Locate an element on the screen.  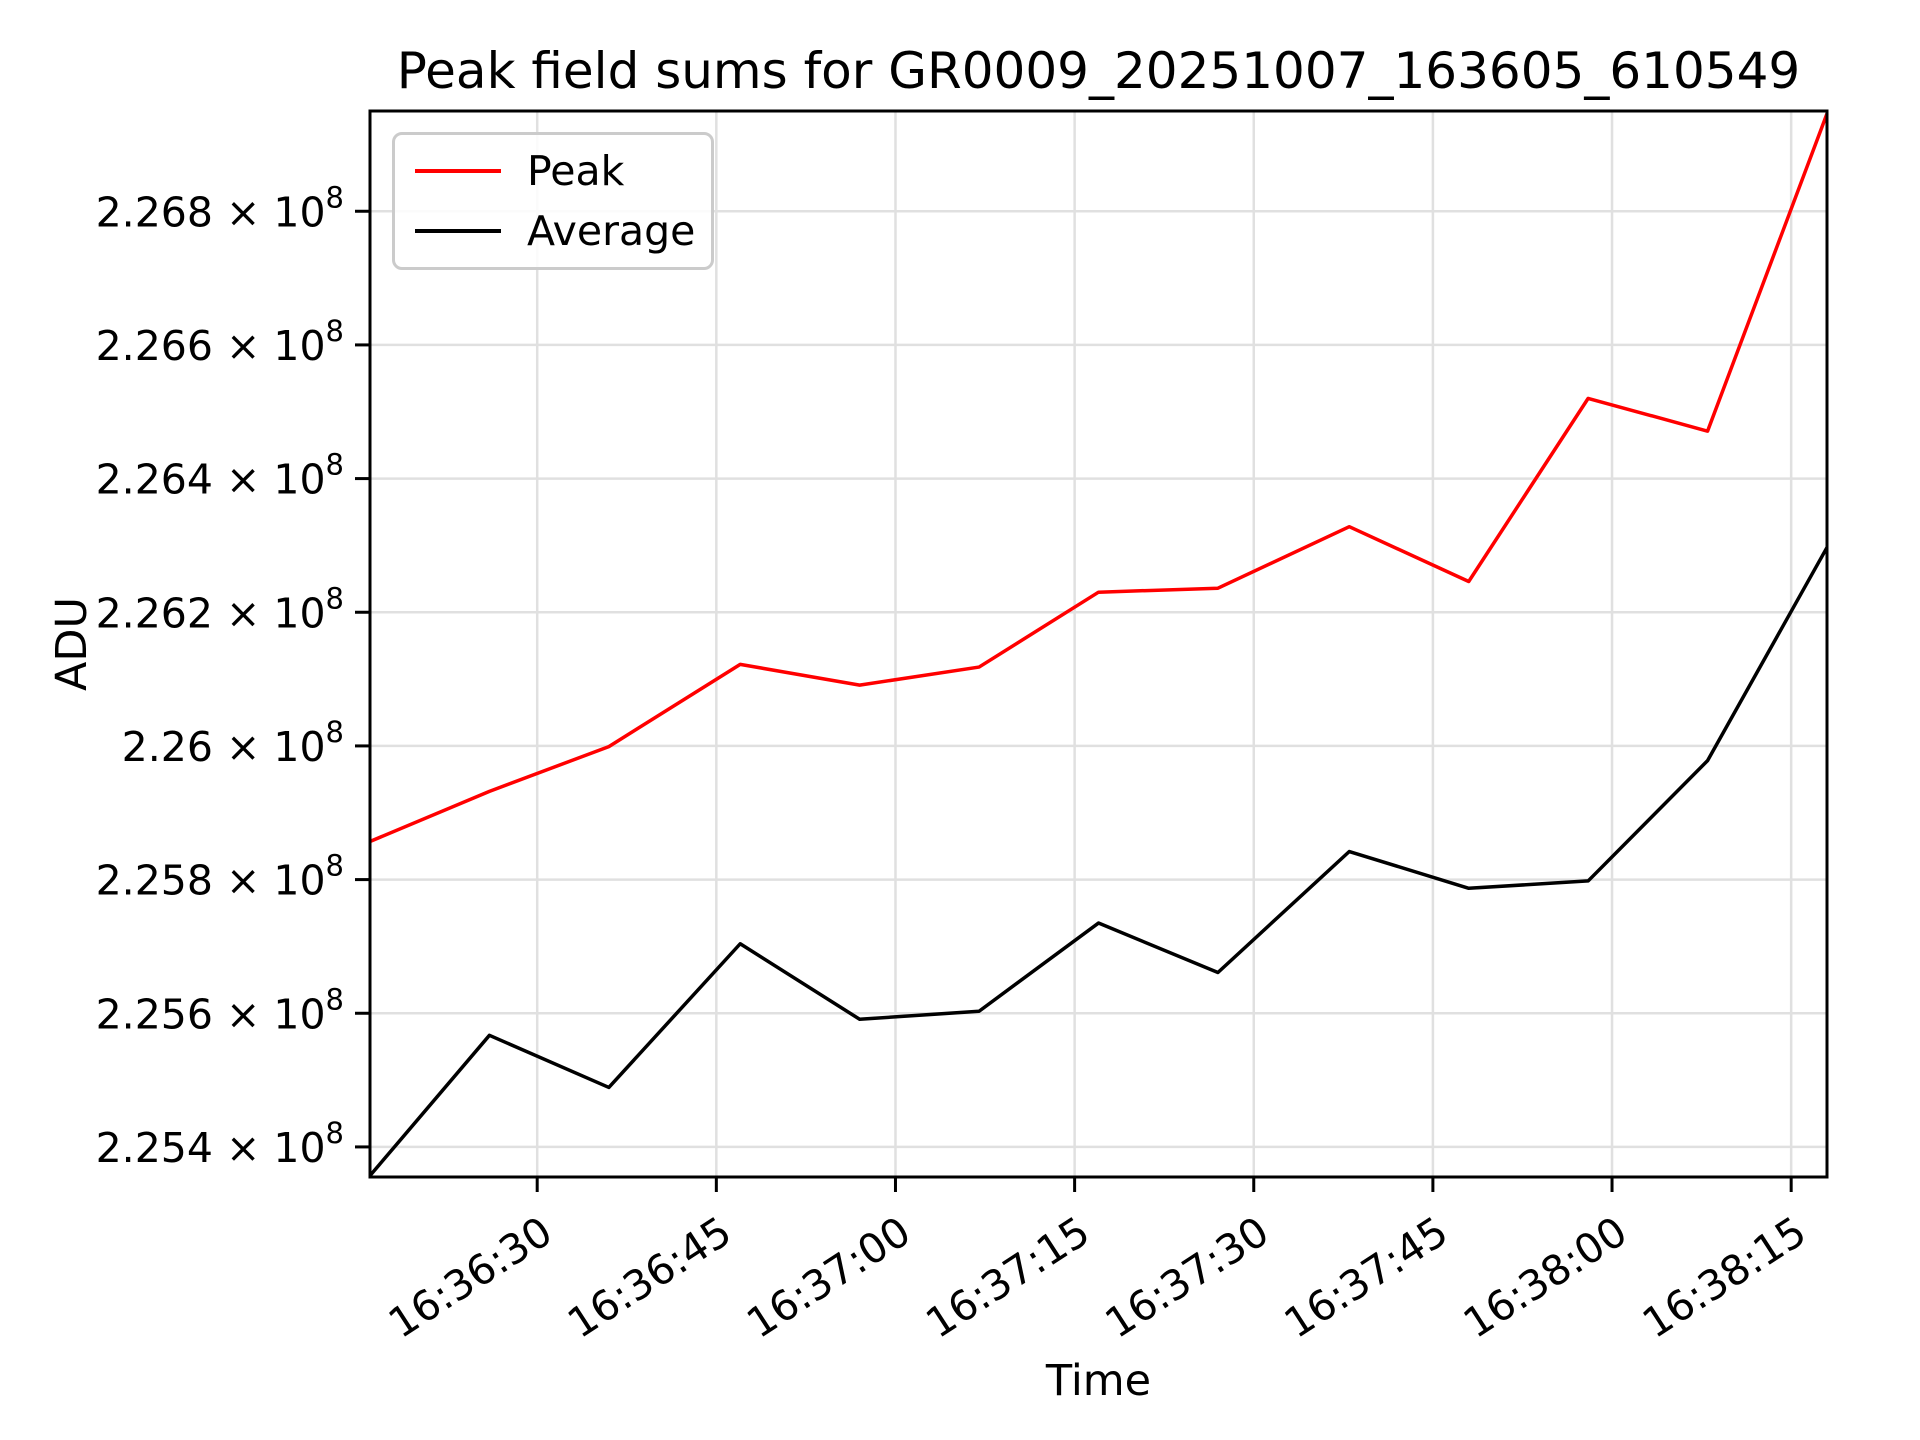
y-tick-label: 2.264 × 108 is located at coordinates (220, 476).